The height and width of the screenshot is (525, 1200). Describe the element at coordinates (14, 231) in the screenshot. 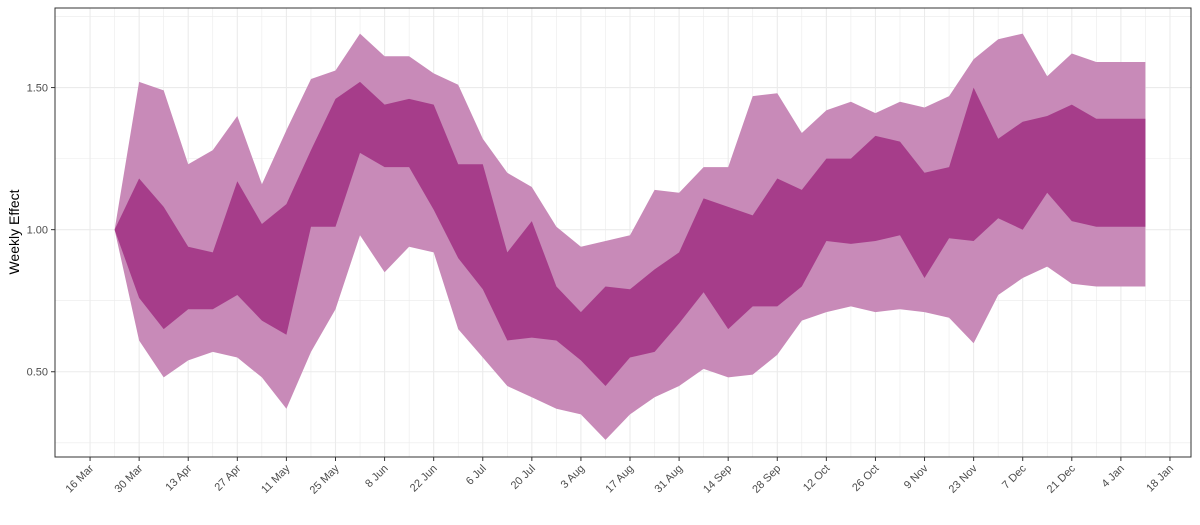

I see `y-axis-title: Weekly Effect` at that location.